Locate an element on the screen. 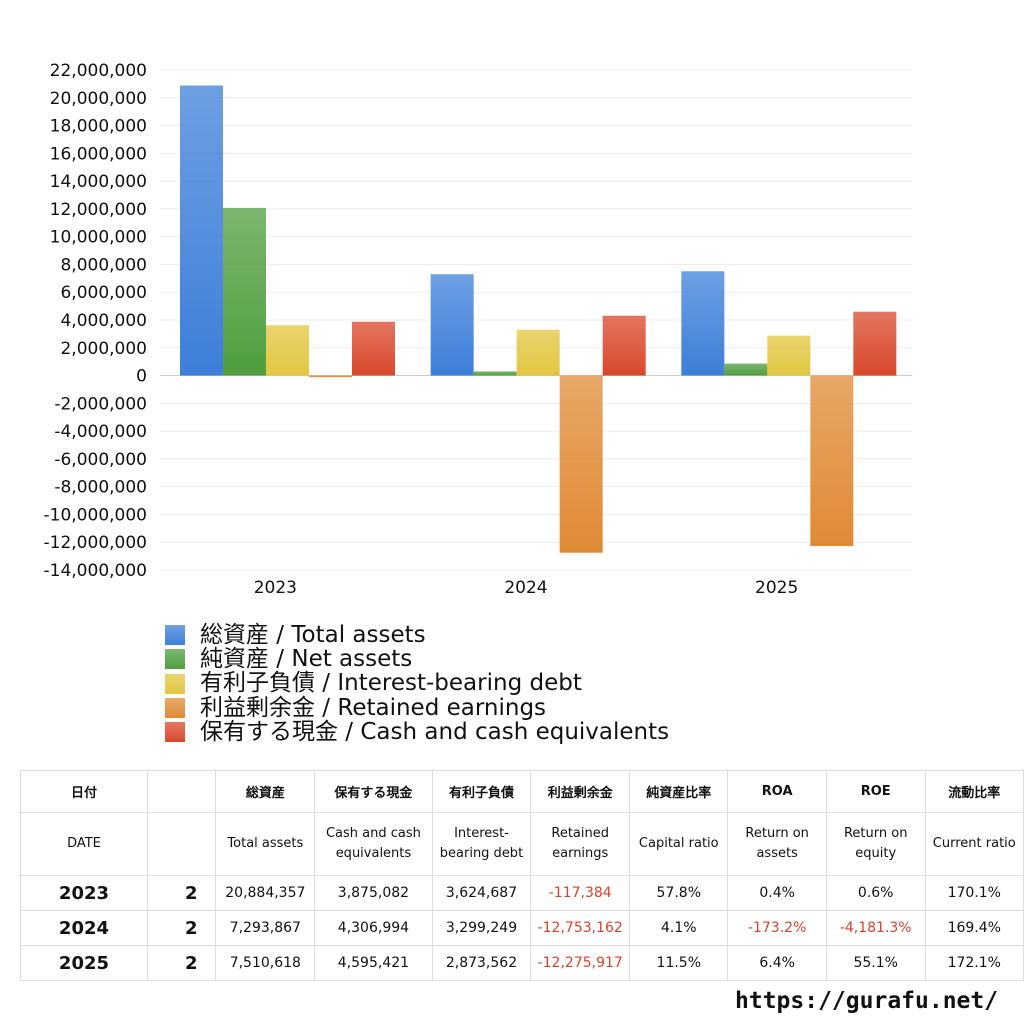 This screenshot has height=1024, width=1024. y-tick-label: -12,000,000 is located at coordinates (95, 543).